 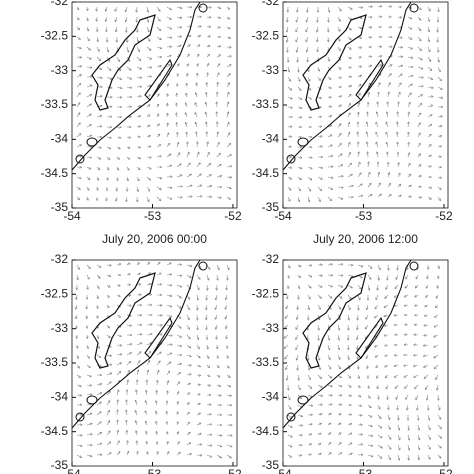 What do you see at coordinates (233, 216) in the screenshot?
I see `x-tick-label: -52` at bounding box center [233, 216].